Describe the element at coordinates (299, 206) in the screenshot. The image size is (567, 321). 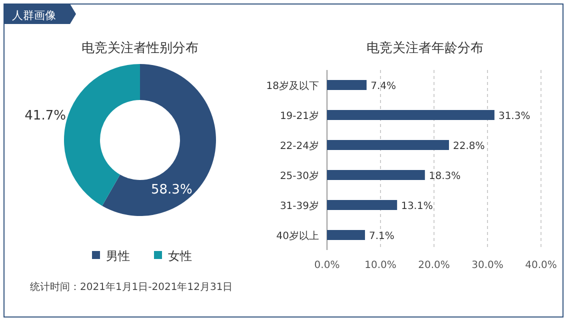
I see `y-tick-label: 31-39岁` at that location.